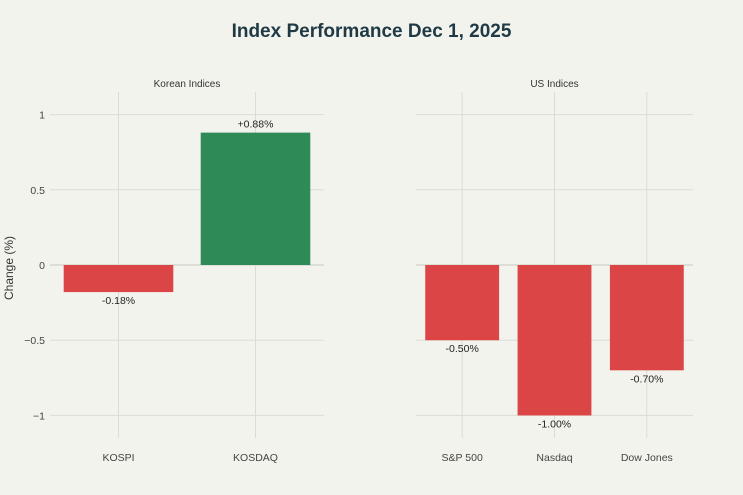 Image resolution: width=743 pixels, height=495 pixels. What do you see at coordinates (42, 116) in the screenshot?
I see `y-tick-label: 1` at bounding box center [42, 116].